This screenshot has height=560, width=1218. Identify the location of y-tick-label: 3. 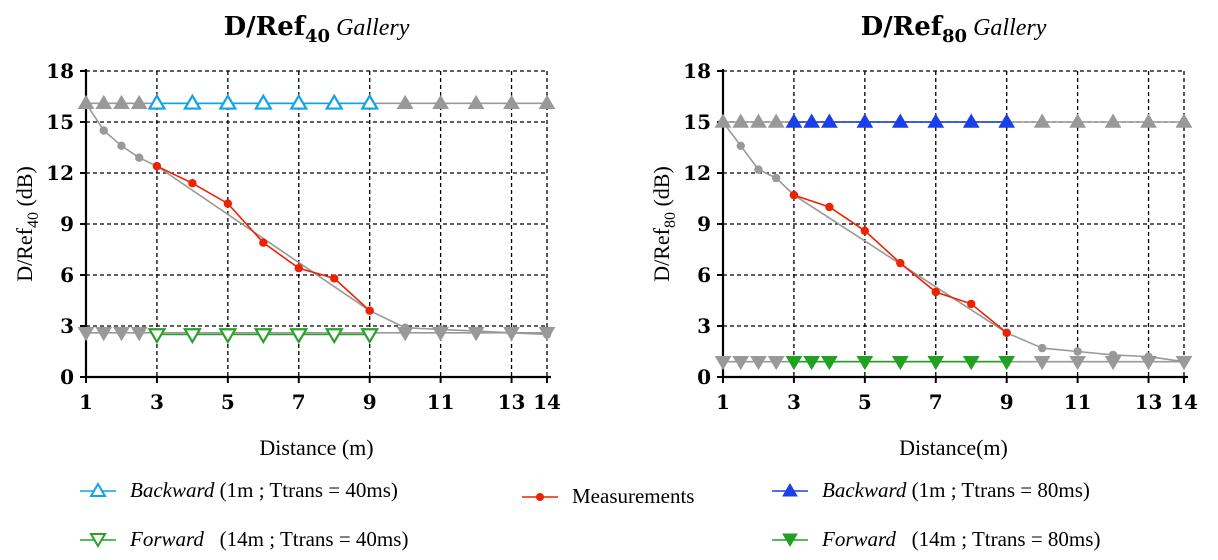
(67, 326).